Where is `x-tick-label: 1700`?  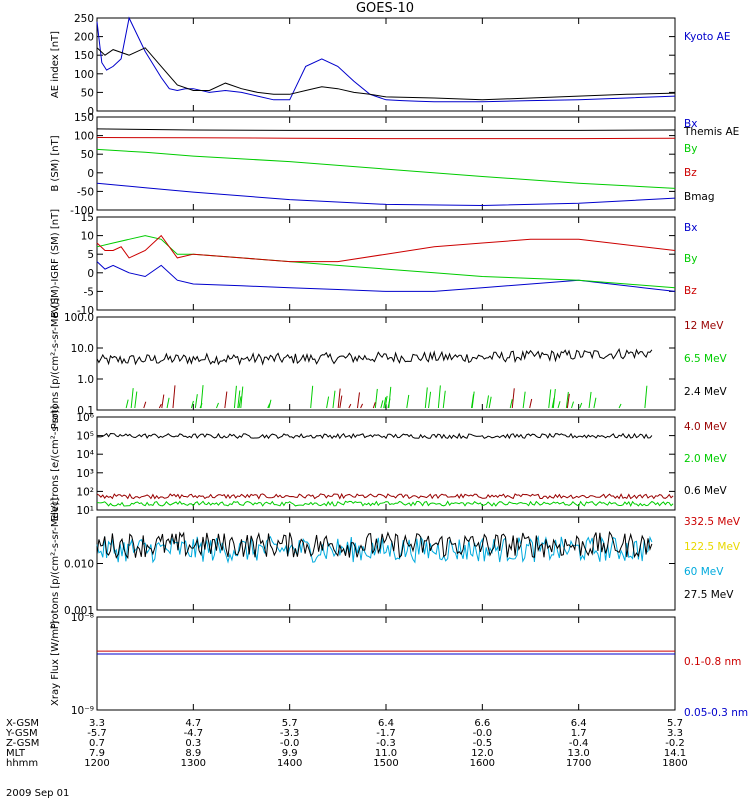
x-tick-label: 1700 is located at coordinates (578, 763).